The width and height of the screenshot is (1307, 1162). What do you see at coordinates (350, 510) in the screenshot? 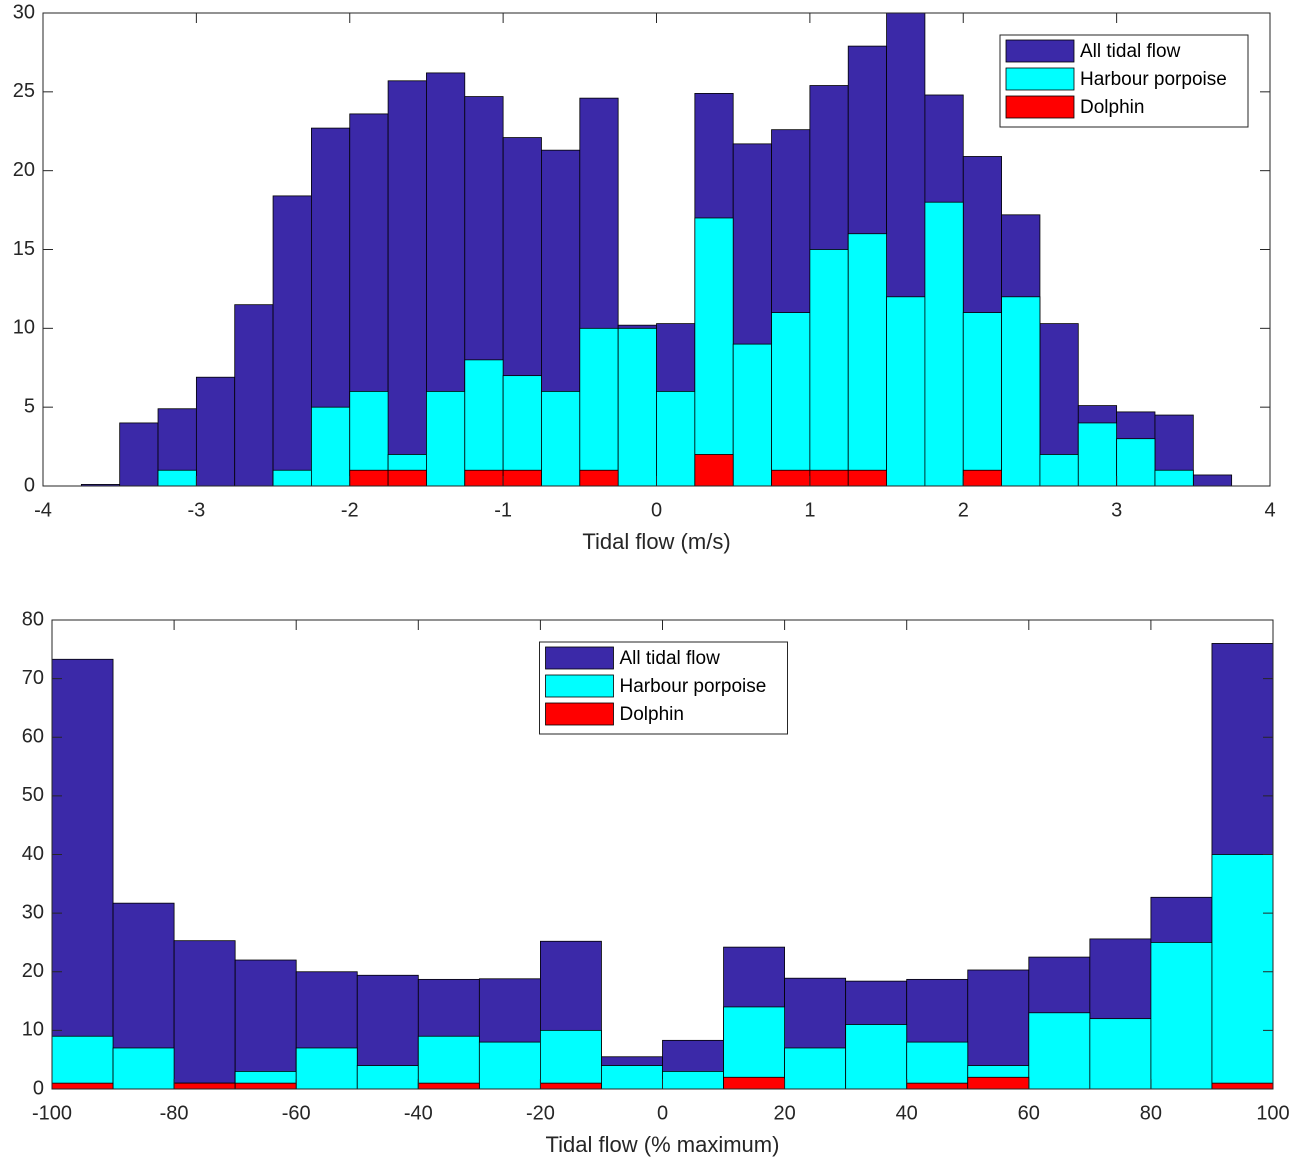
I see `x-tick-label: -2` at bounding box center [350, 510].